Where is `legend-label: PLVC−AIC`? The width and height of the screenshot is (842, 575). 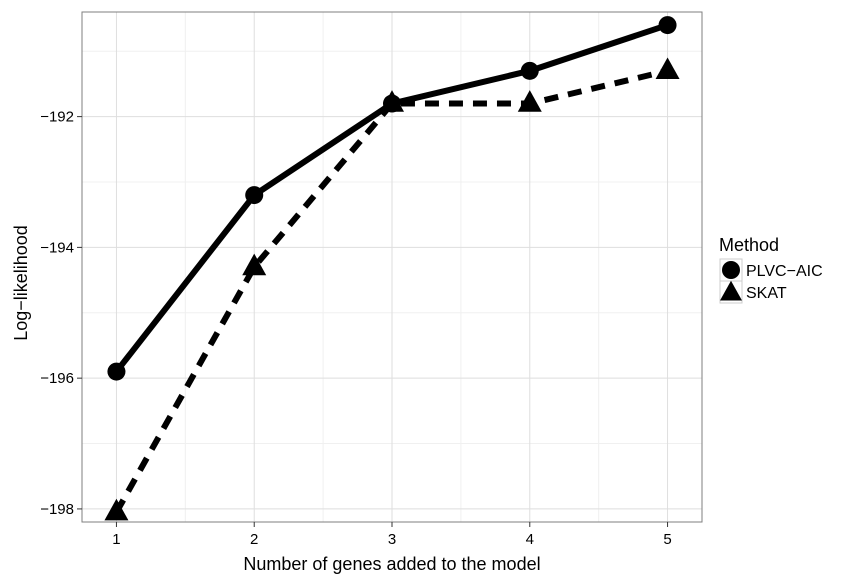 legend-label: PLVC−AIC is located at coordinates (784, 271).